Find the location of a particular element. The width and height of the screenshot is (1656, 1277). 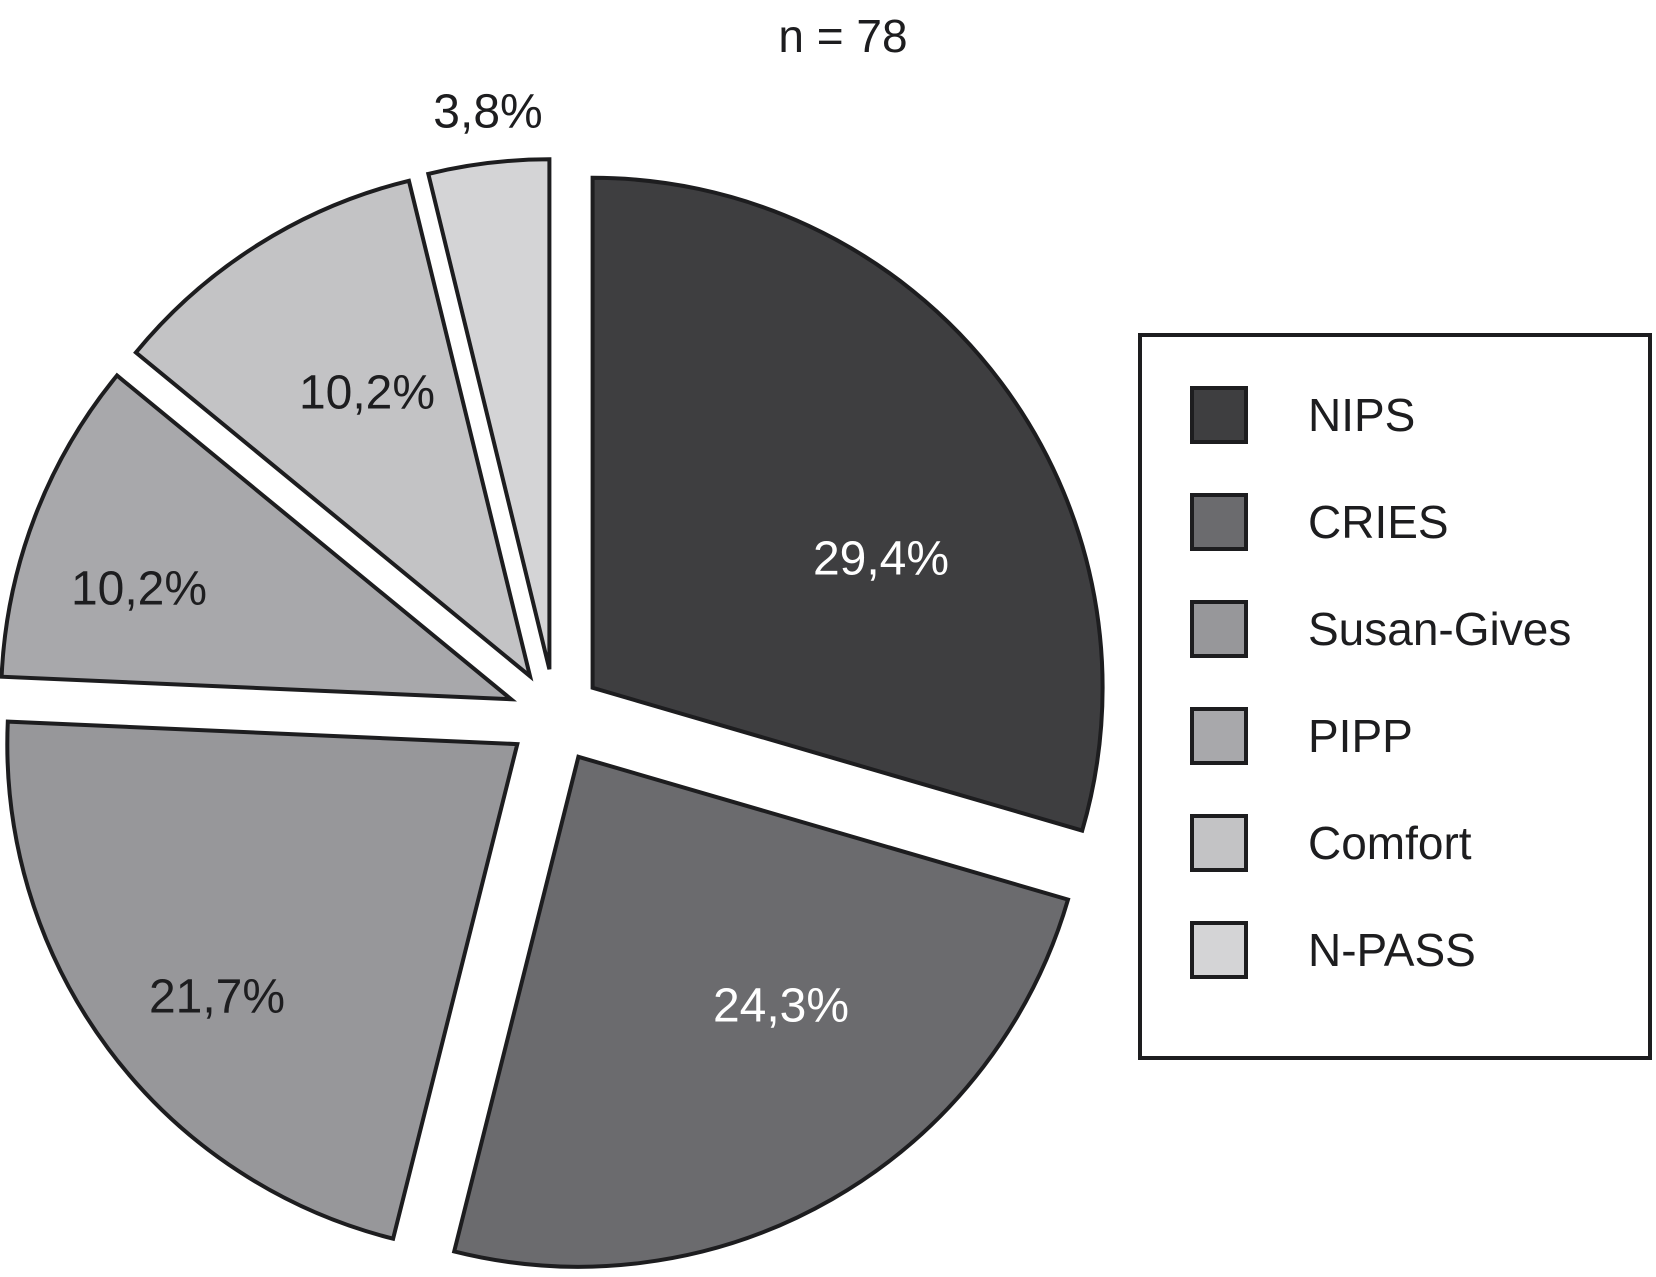

legend-item-susan-gives: Susan-Gives is located at coordinates (1395, 628).